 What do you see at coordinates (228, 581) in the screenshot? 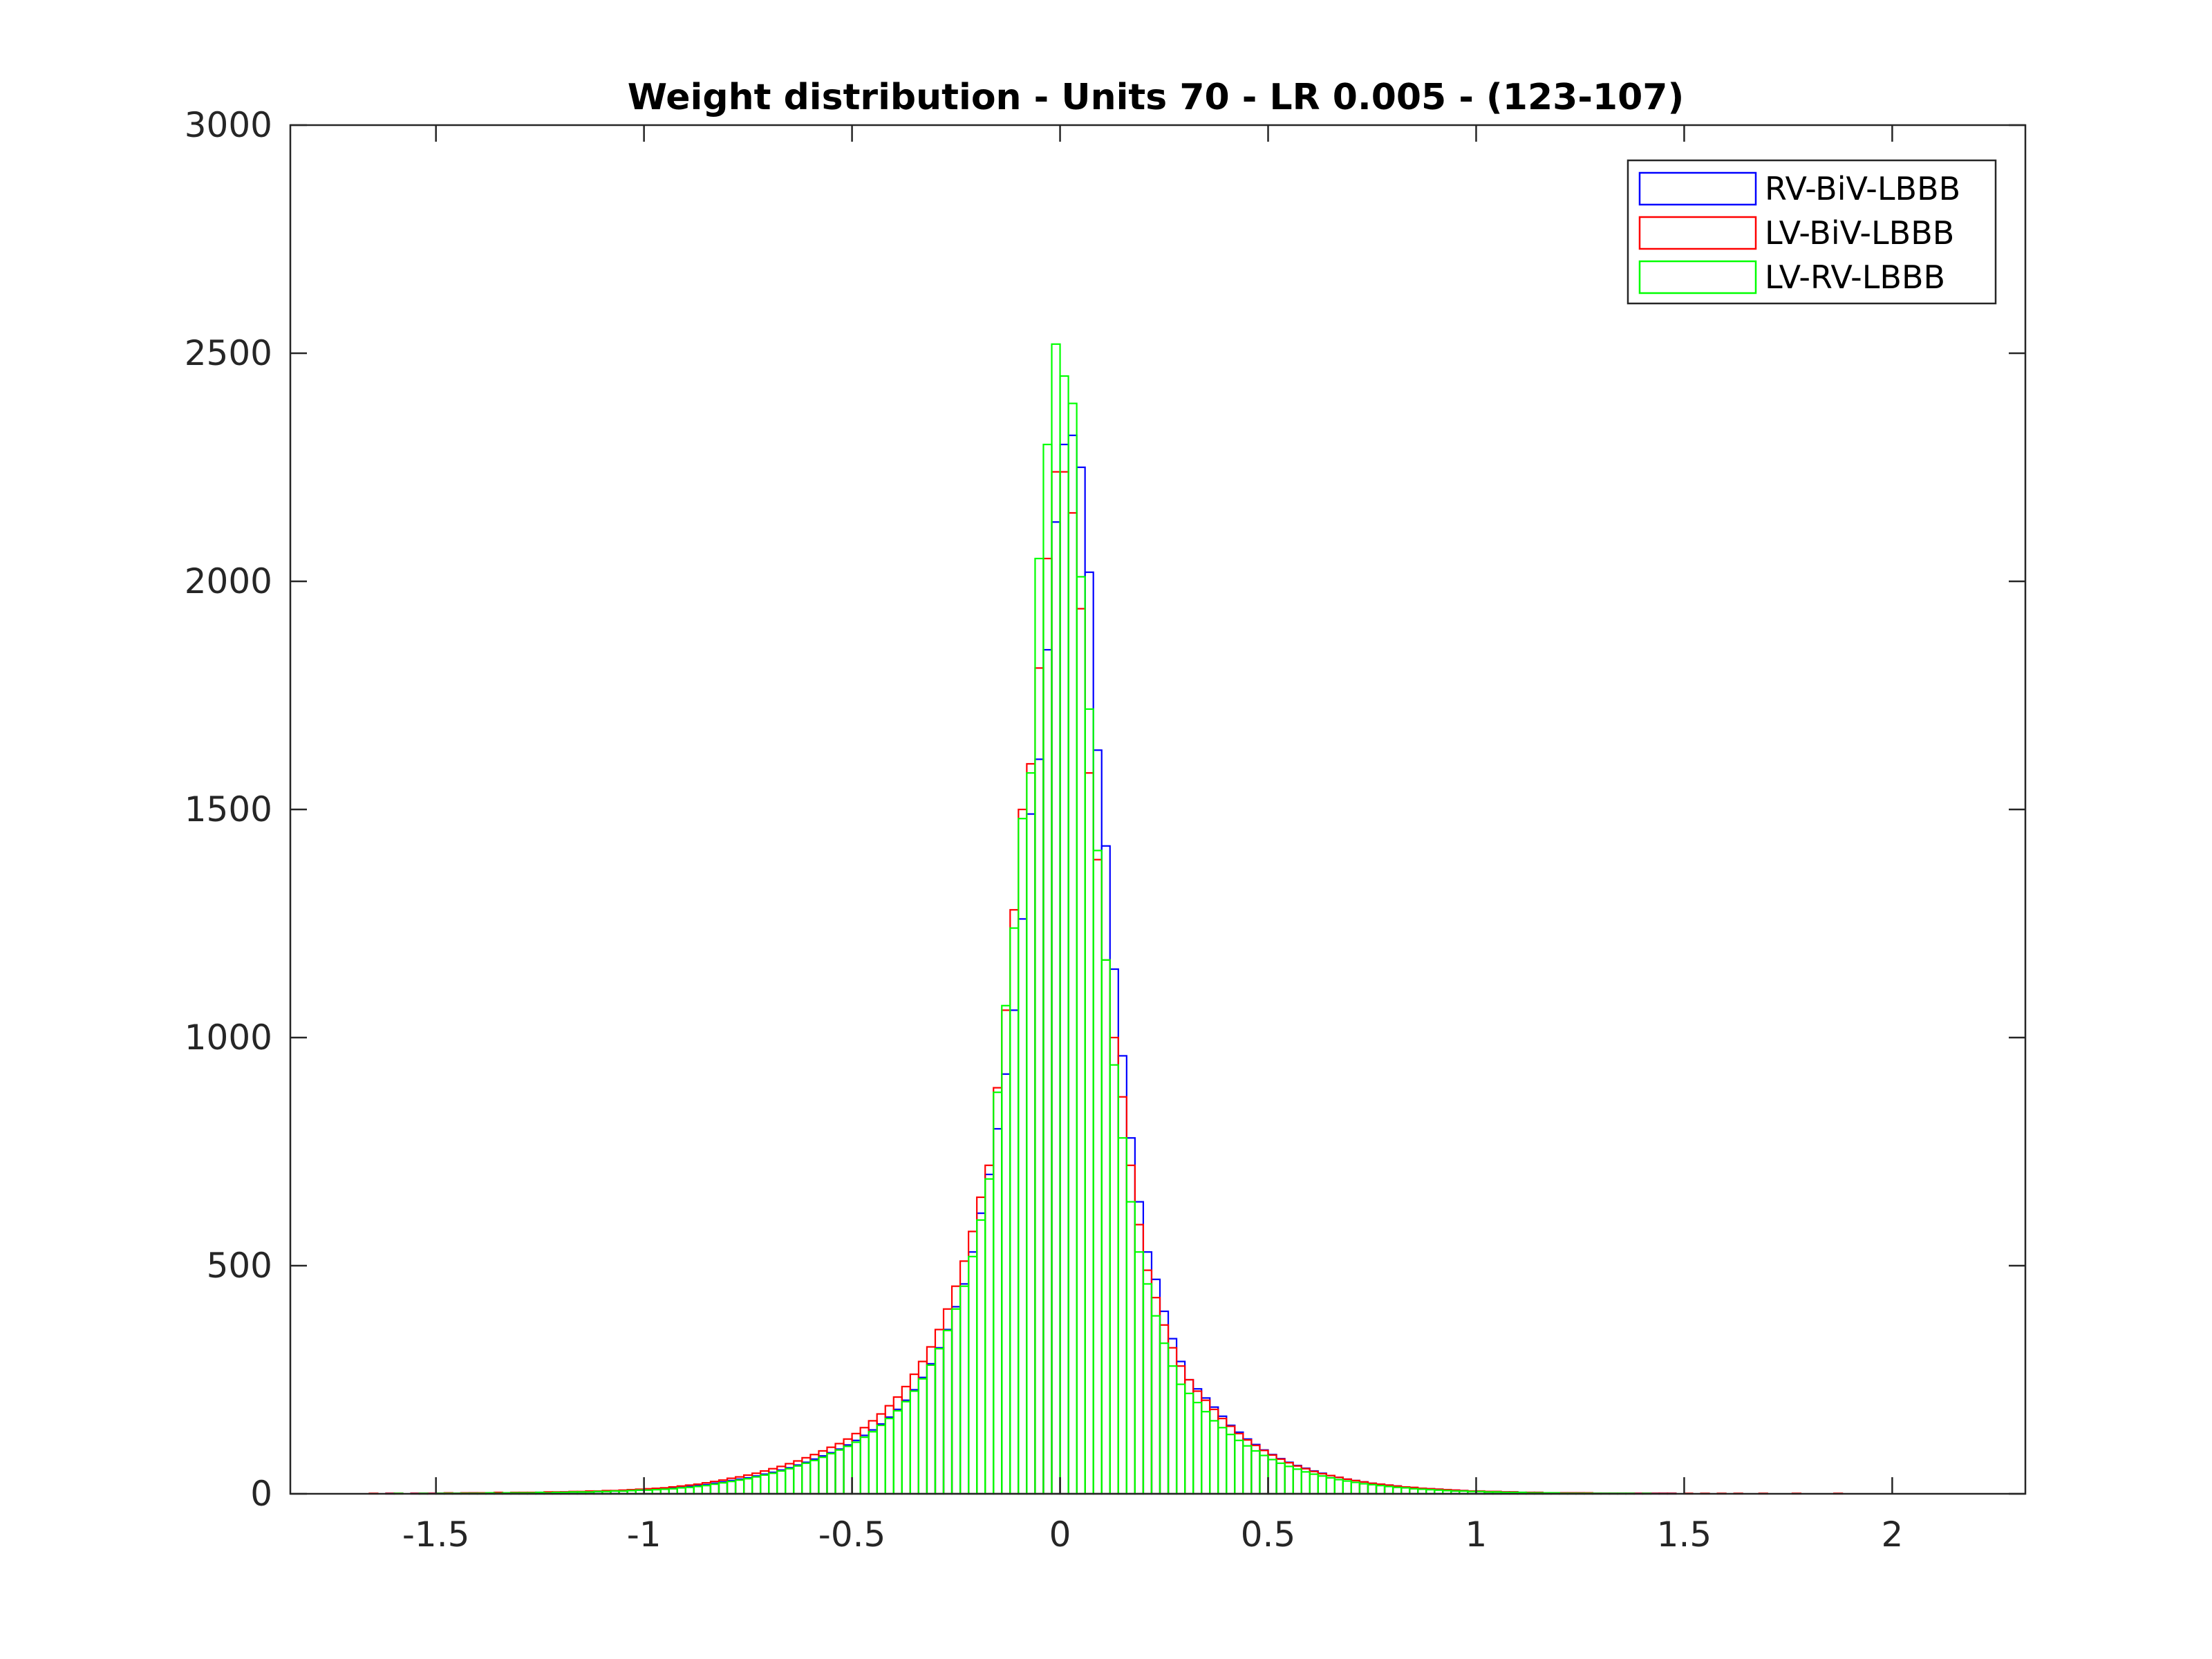
I see `y-tick-label: 2000` at bounding box center [228, 581].